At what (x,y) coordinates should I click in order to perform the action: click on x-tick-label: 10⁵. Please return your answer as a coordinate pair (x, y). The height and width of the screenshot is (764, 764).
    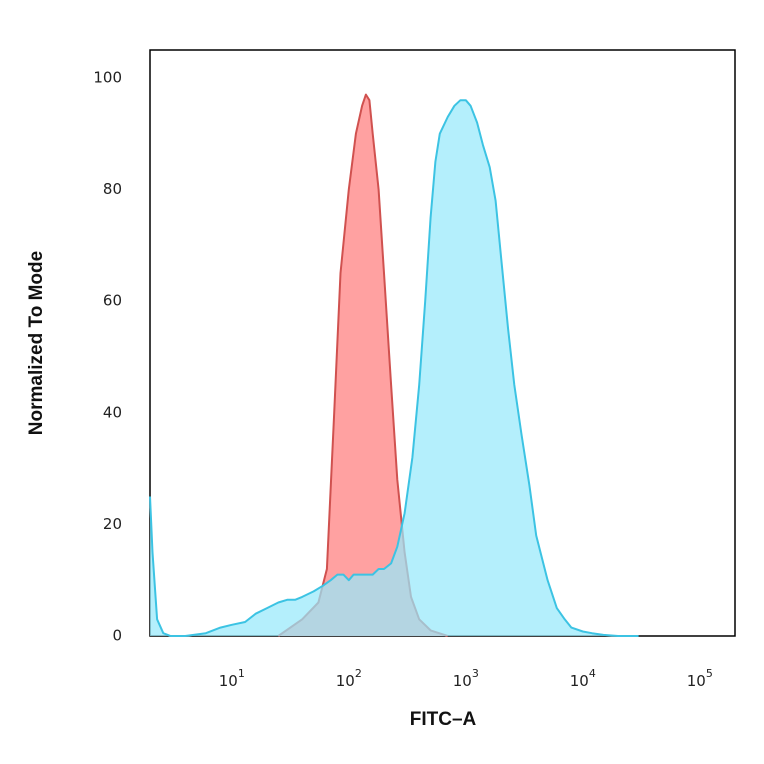
    Looking at the image, I should click on (700, 678).